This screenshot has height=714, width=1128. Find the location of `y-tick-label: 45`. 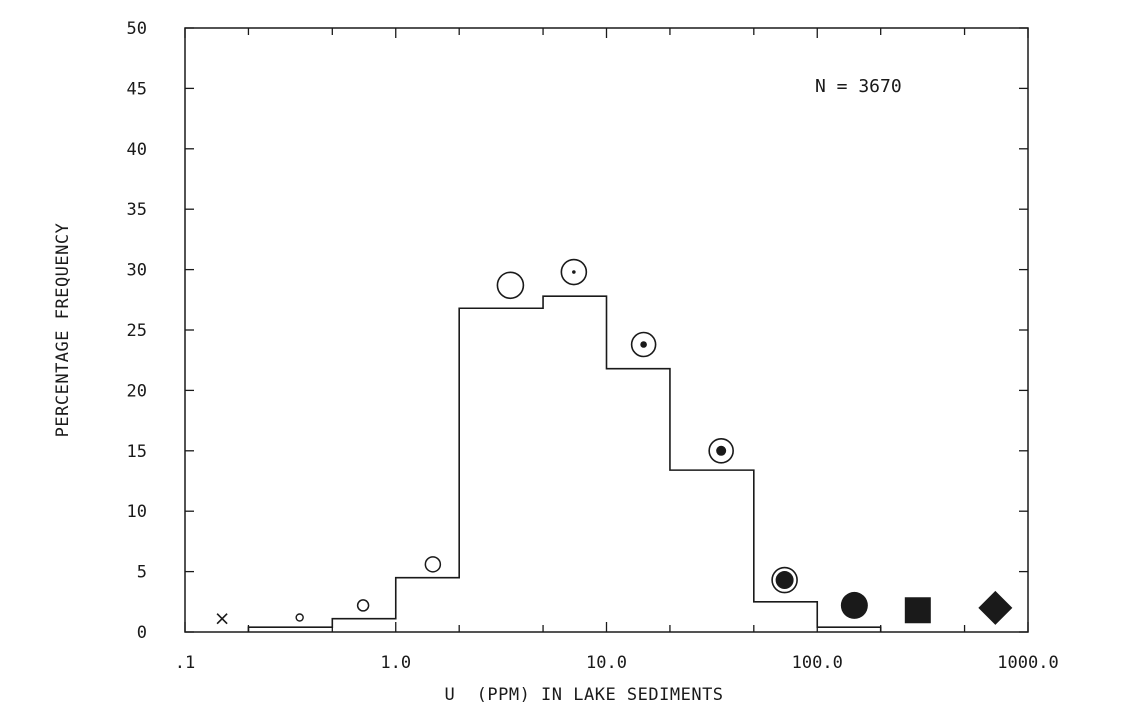

y-tick-label: 45 is located at coordinates (137, 89).